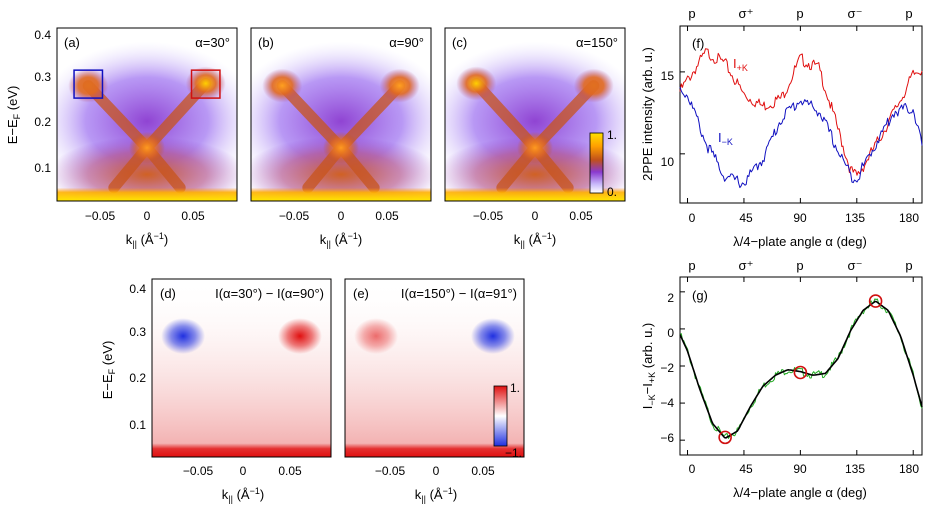  I want to click on y-tick-label: 0.1, so click(42, 168).